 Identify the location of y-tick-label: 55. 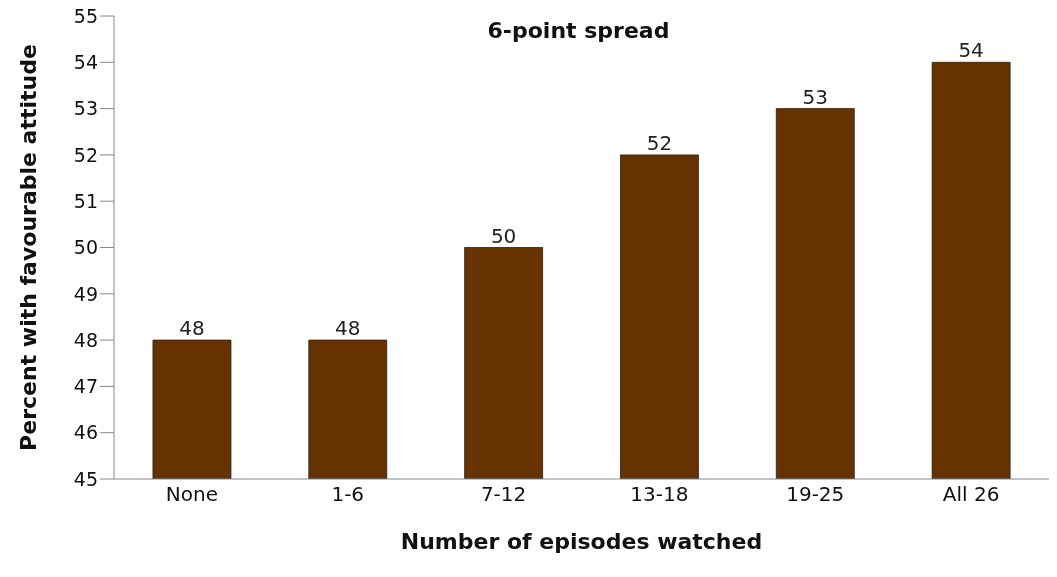
(85, 15).